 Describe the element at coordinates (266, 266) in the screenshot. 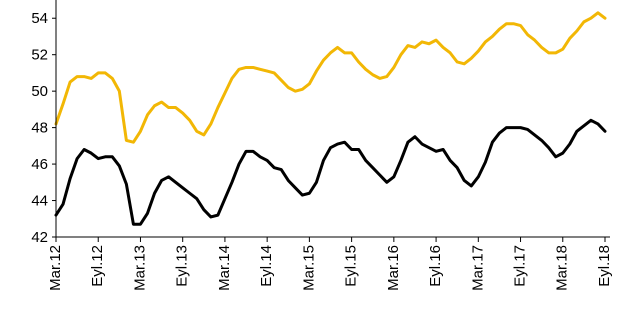

I see `x-tick-label: Eyl.14` at that location.